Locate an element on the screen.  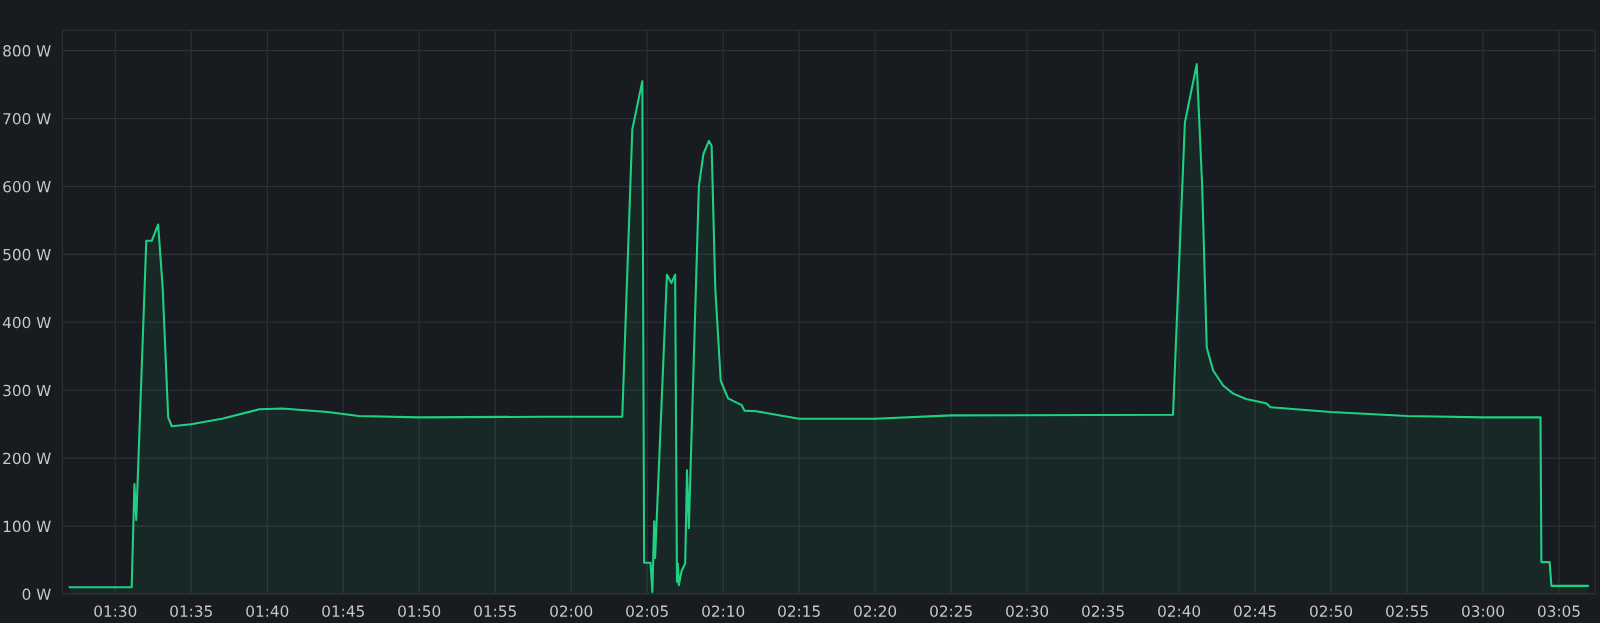
x-tick-label: 02:05 is located at coordinates (647, 611).